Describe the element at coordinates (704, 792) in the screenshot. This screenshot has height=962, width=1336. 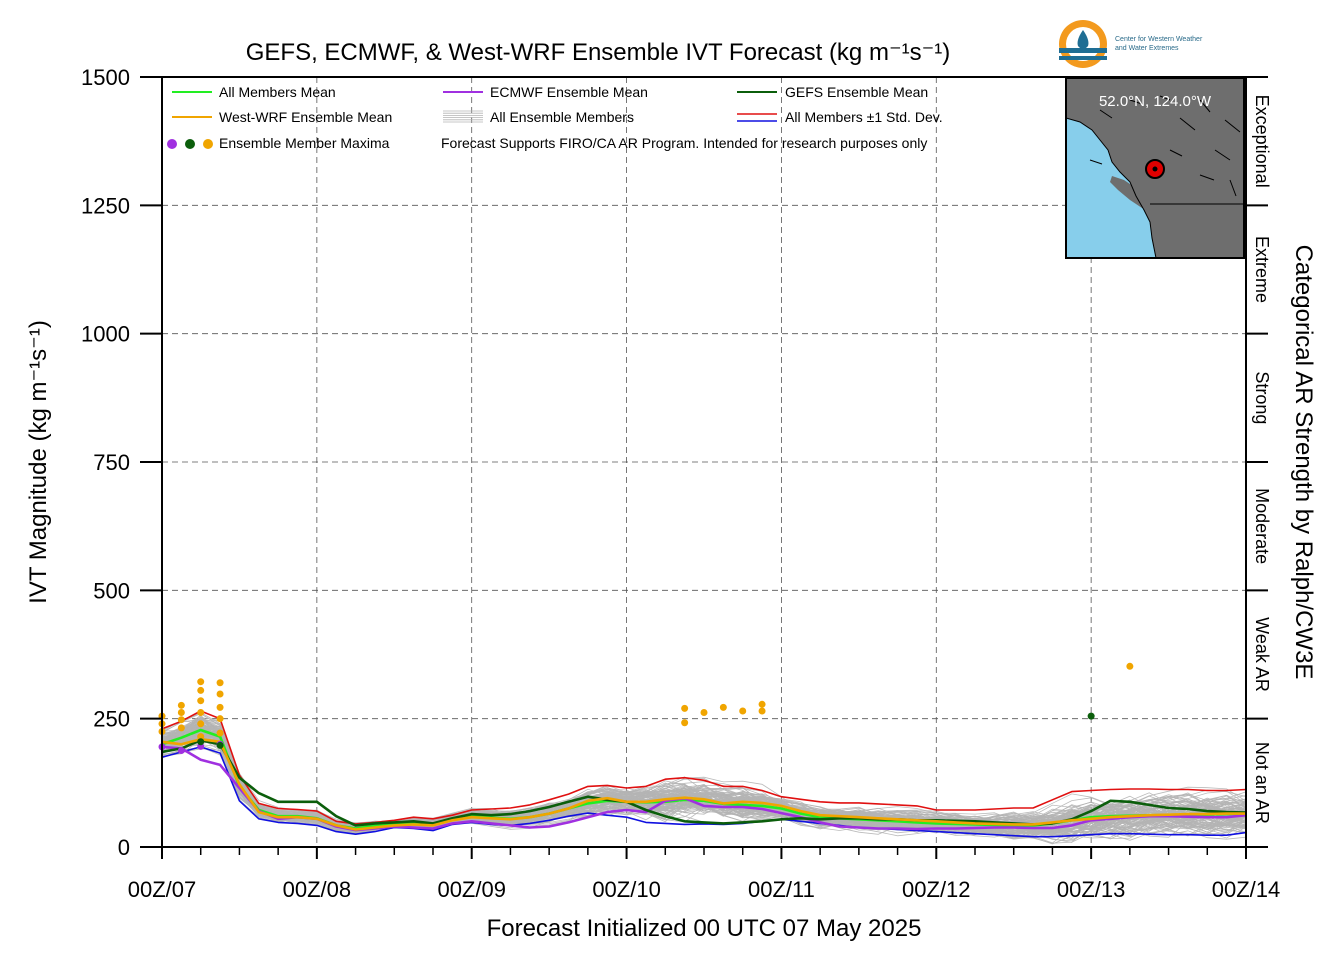
I see `series-line-std-lower` at that location.